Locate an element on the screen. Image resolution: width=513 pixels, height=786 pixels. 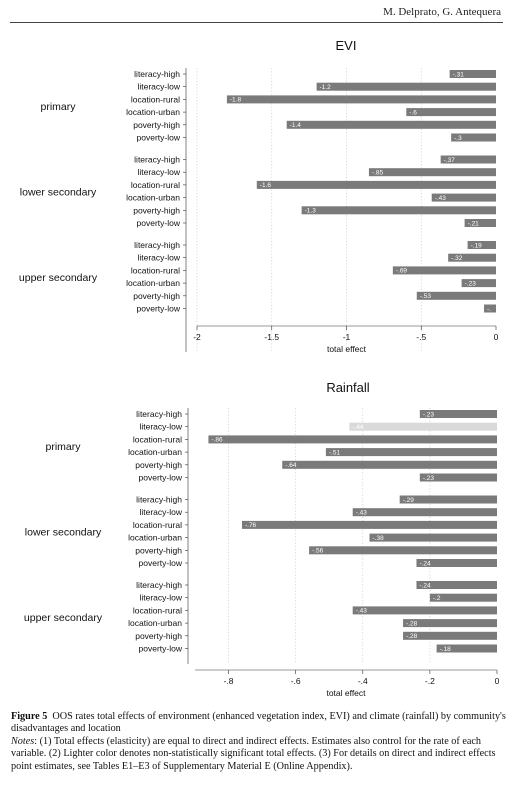
x-tick-label: -1.5 is located at coordinates (271, 337).